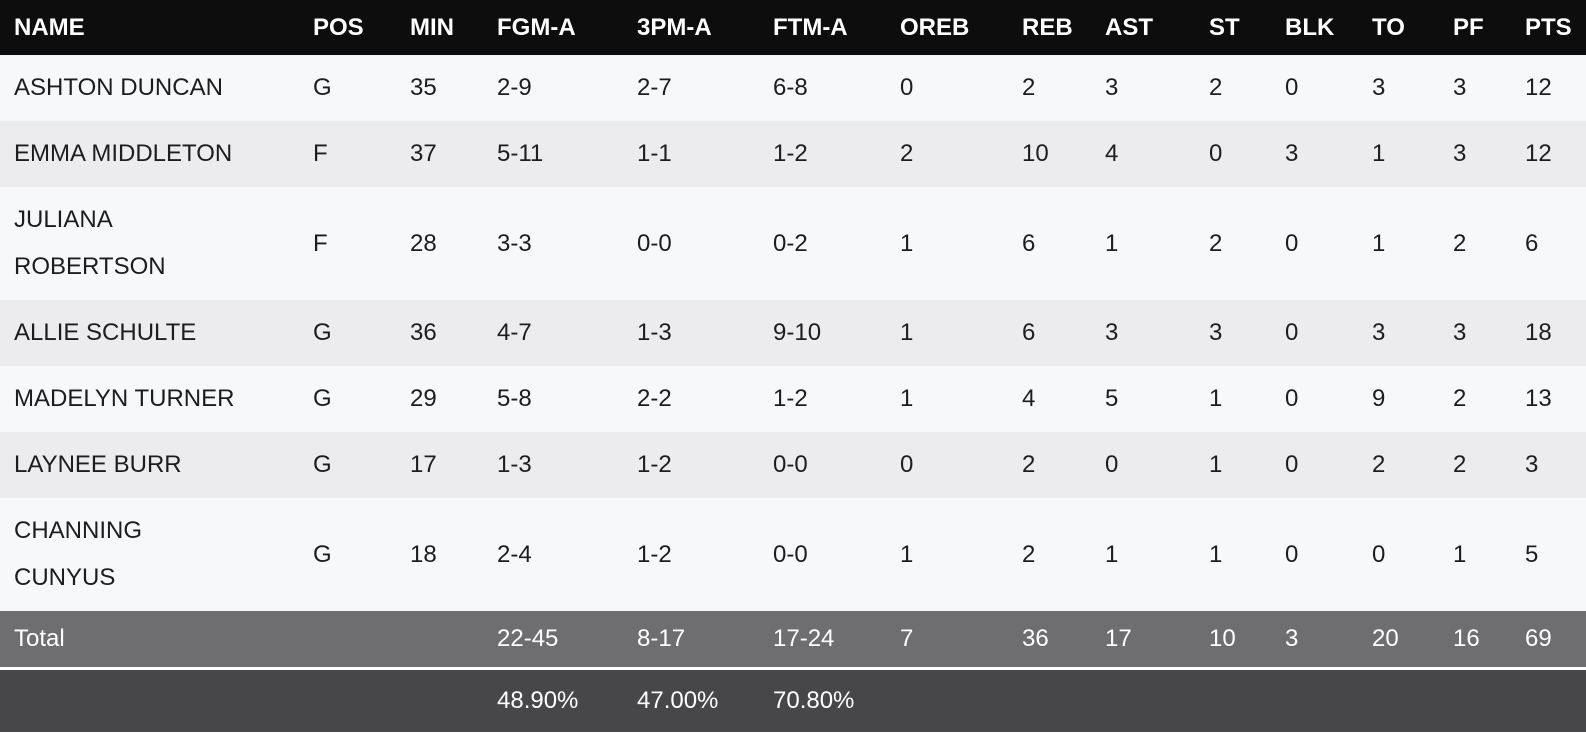 This screenshot has height=736, width=1586. I want to click on total-st: 10, so click(1222, 638).